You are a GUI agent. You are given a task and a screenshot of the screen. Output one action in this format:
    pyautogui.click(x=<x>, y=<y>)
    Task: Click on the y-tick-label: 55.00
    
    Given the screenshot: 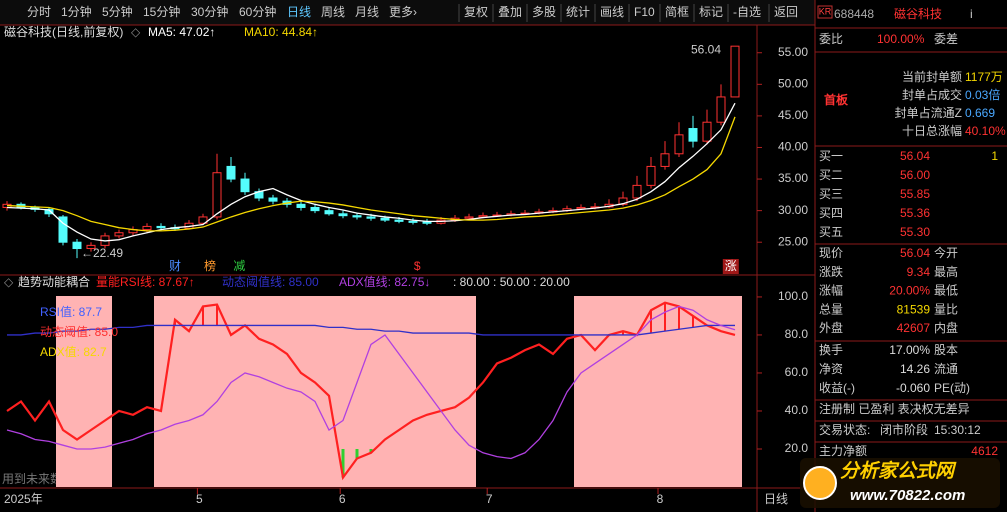 What is the action you would take?
    pyautogui.click(x=793, y=52)
    